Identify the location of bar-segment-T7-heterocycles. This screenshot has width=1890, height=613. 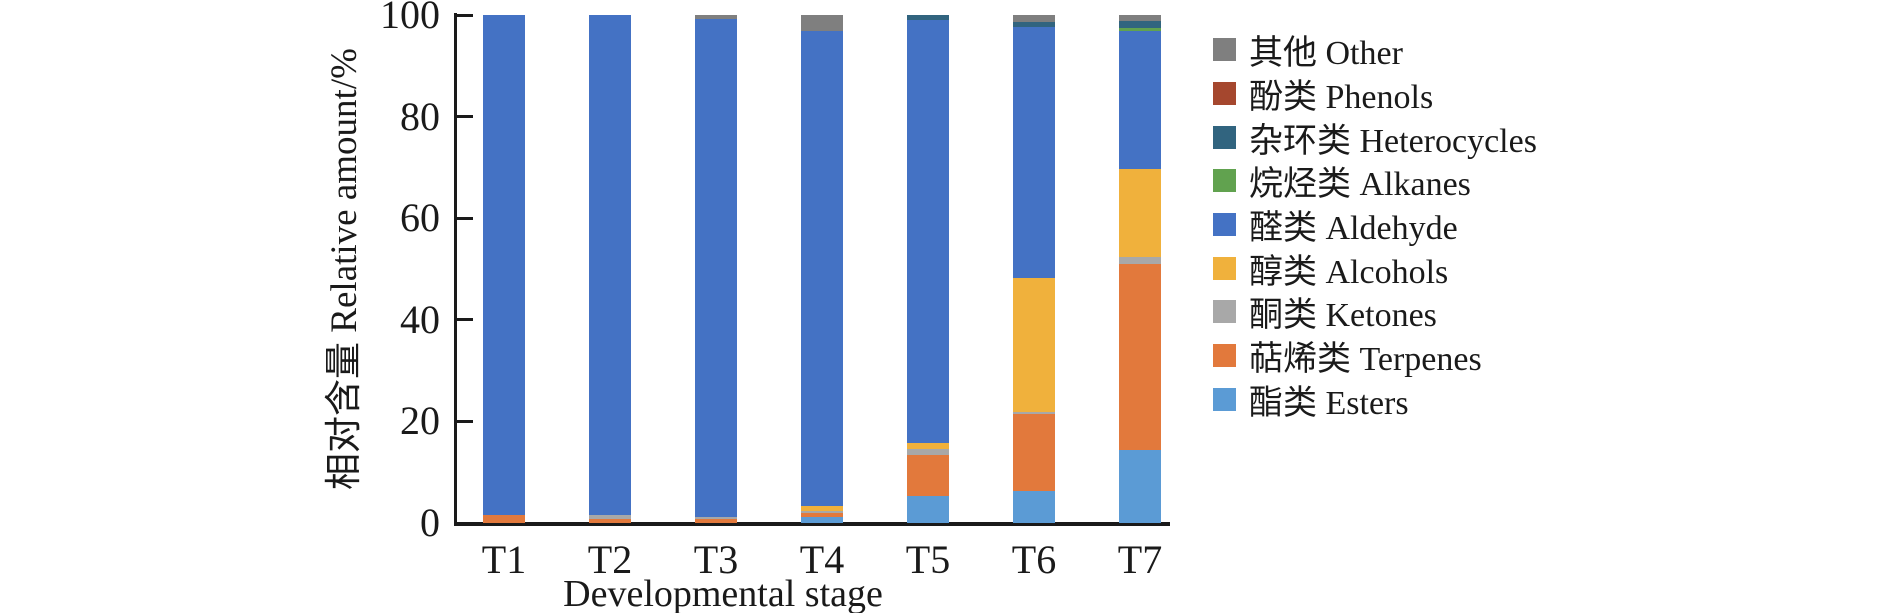
(1140, 24).